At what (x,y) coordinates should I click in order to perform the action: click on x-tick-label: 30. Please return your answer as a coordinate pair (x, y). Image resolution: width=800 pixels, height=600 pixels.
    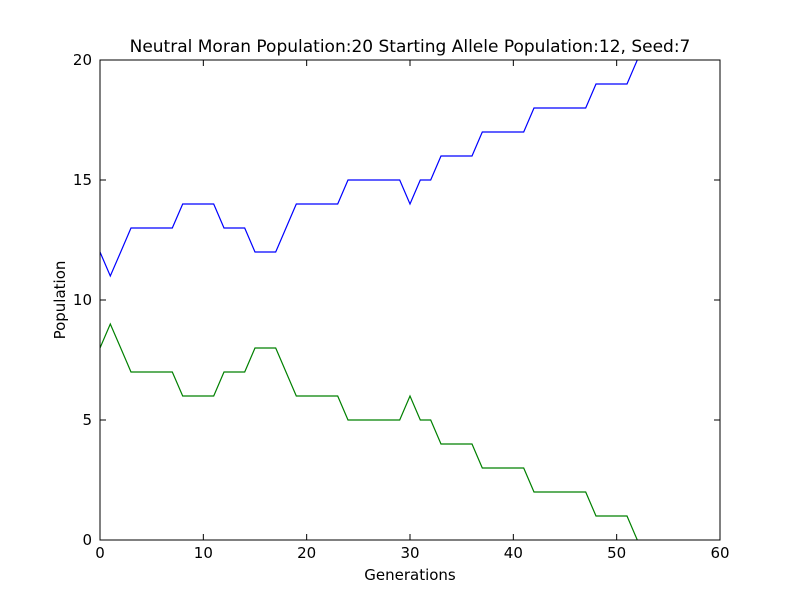
    Looking at the image, I should click on (409, 553).